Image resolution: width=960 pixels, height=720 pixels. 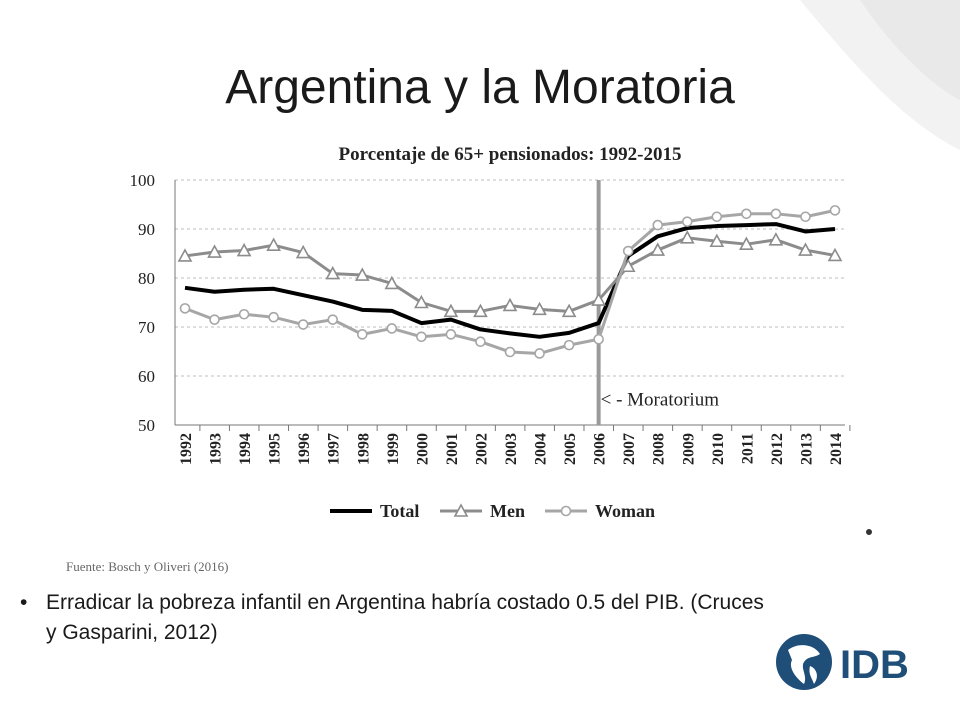 What do you see at coordinates (146, 425) in the screenshot?
I see `y-tick-label: 50` at bounding box center [146, 425].